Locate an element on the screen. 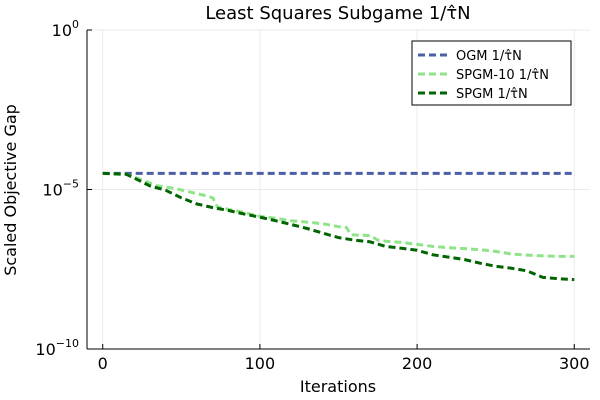 Image resolution: width=600 pixels, height=400 pixels. legend-box is located at coordinates (491, 73).